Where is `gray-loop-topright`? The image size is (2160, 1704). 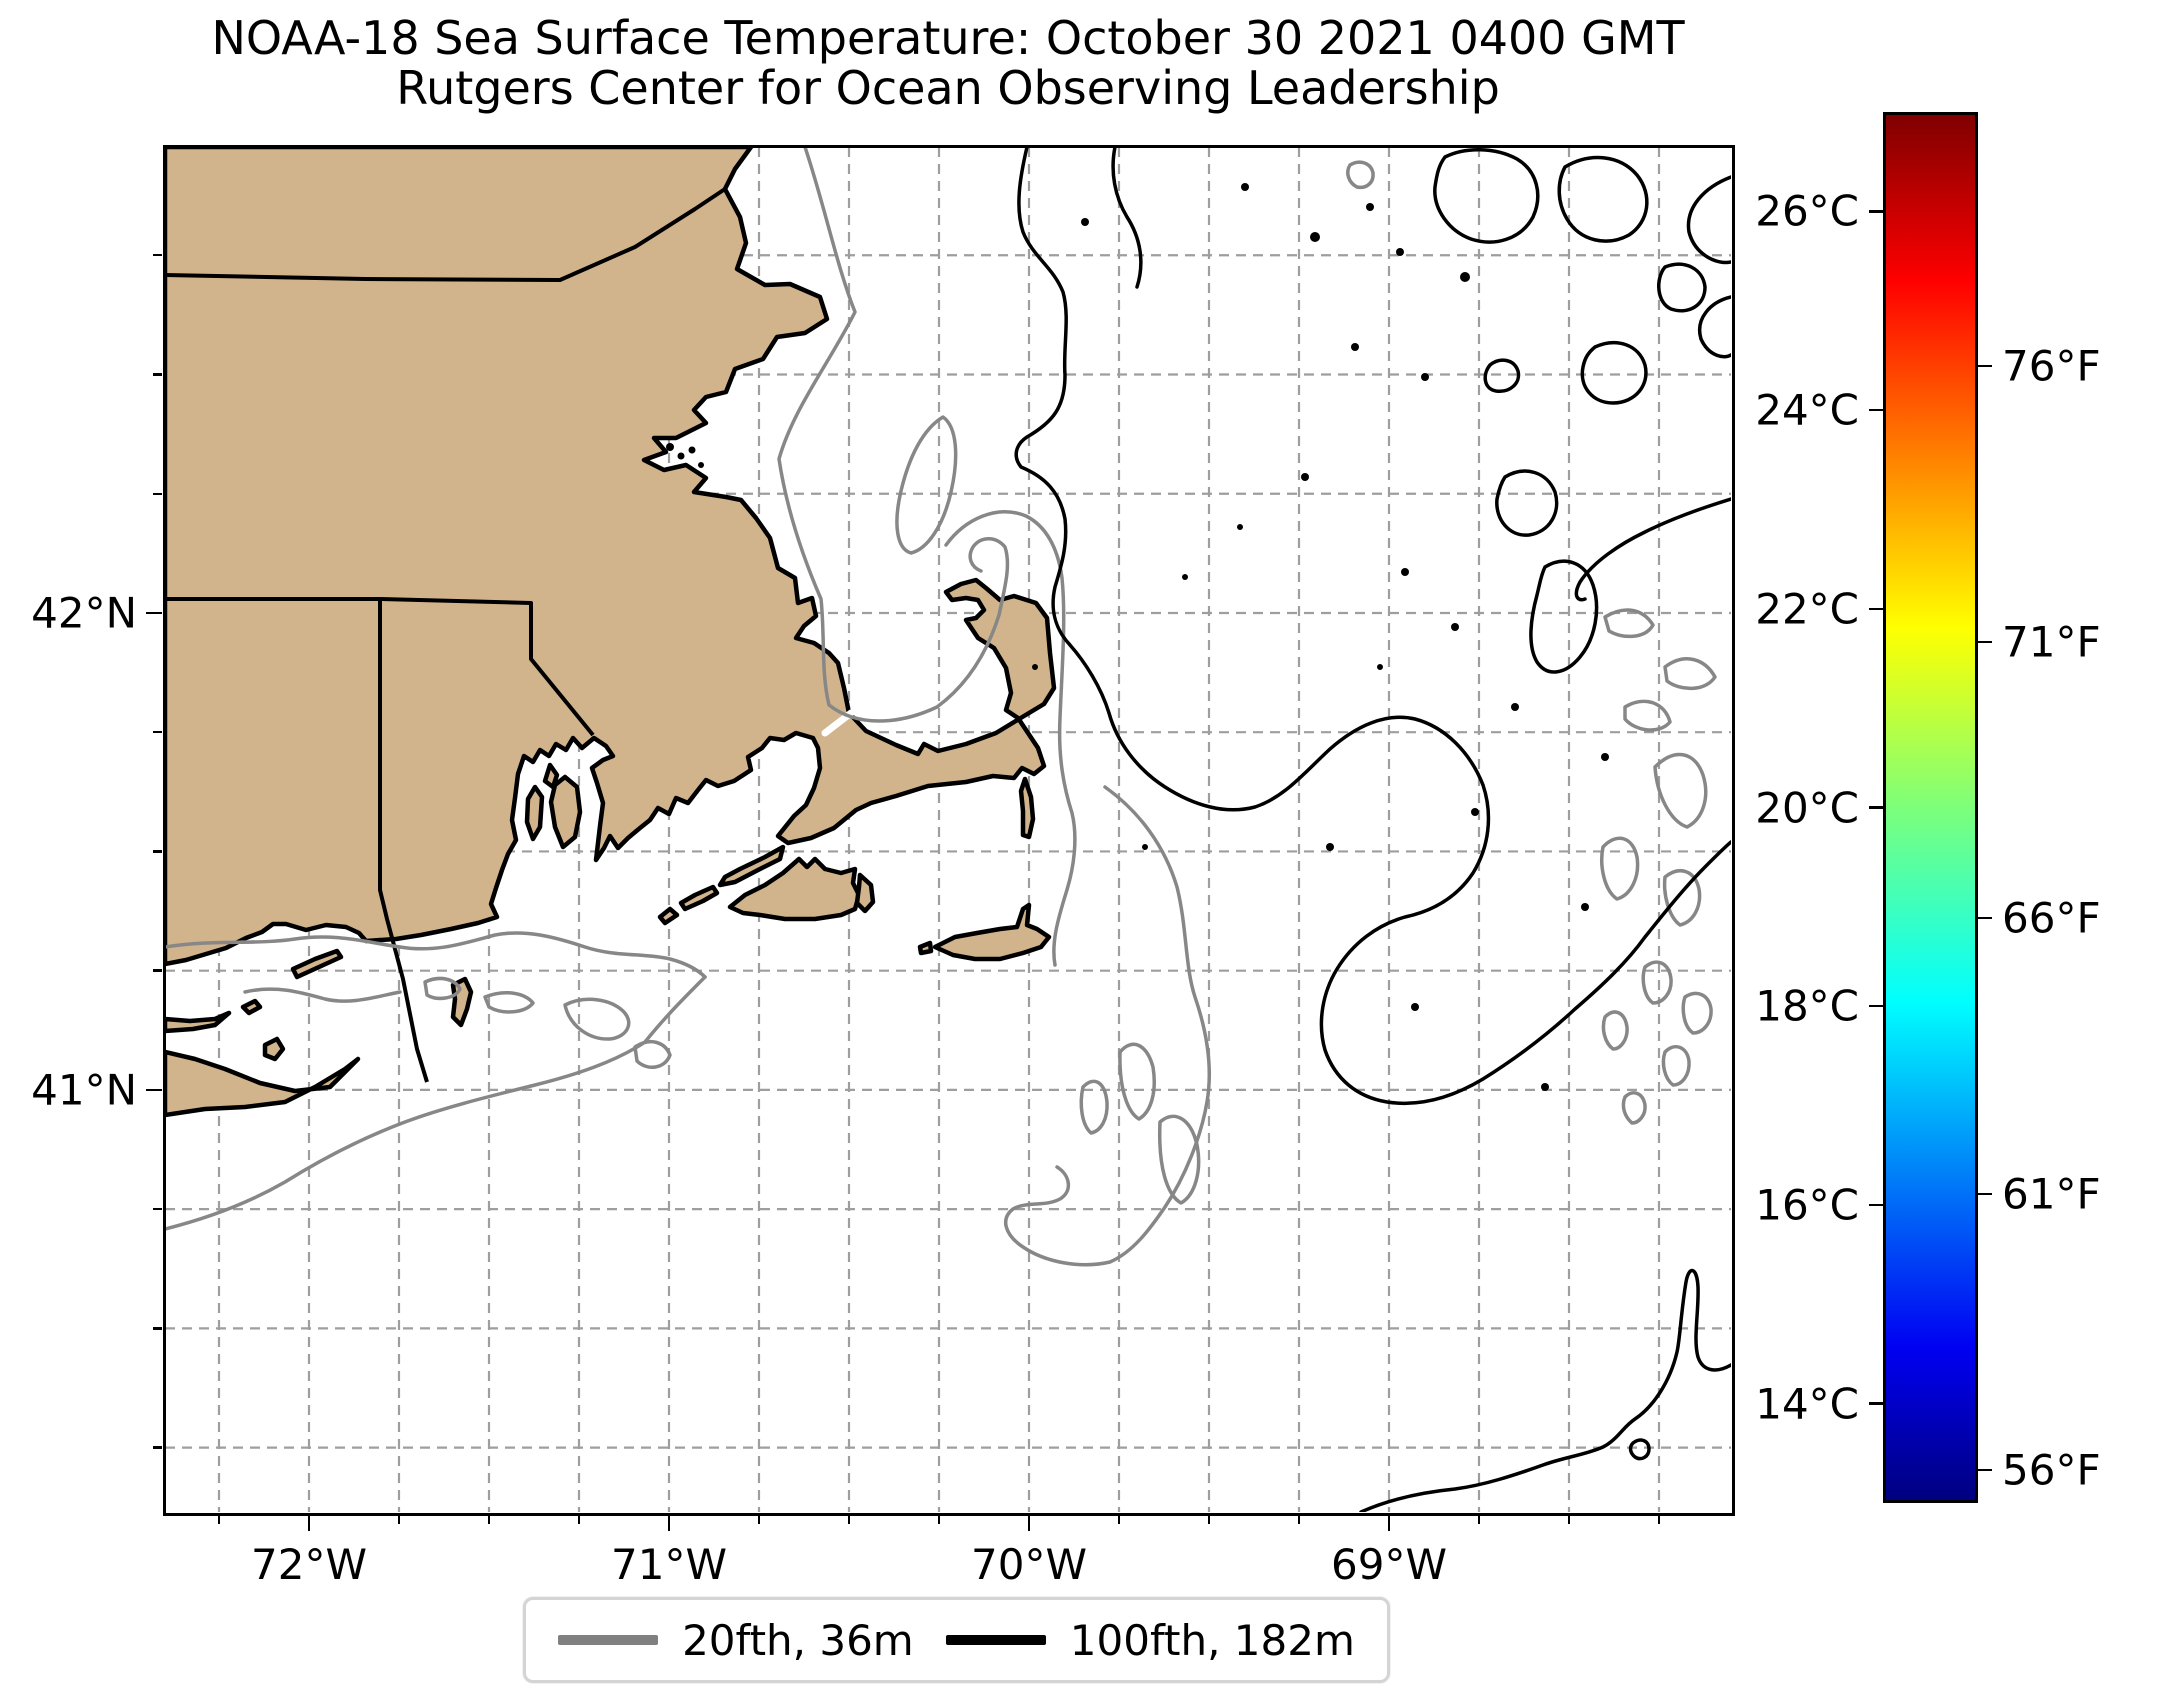 gray-loop-topright is located at coordinates (1360, 175).